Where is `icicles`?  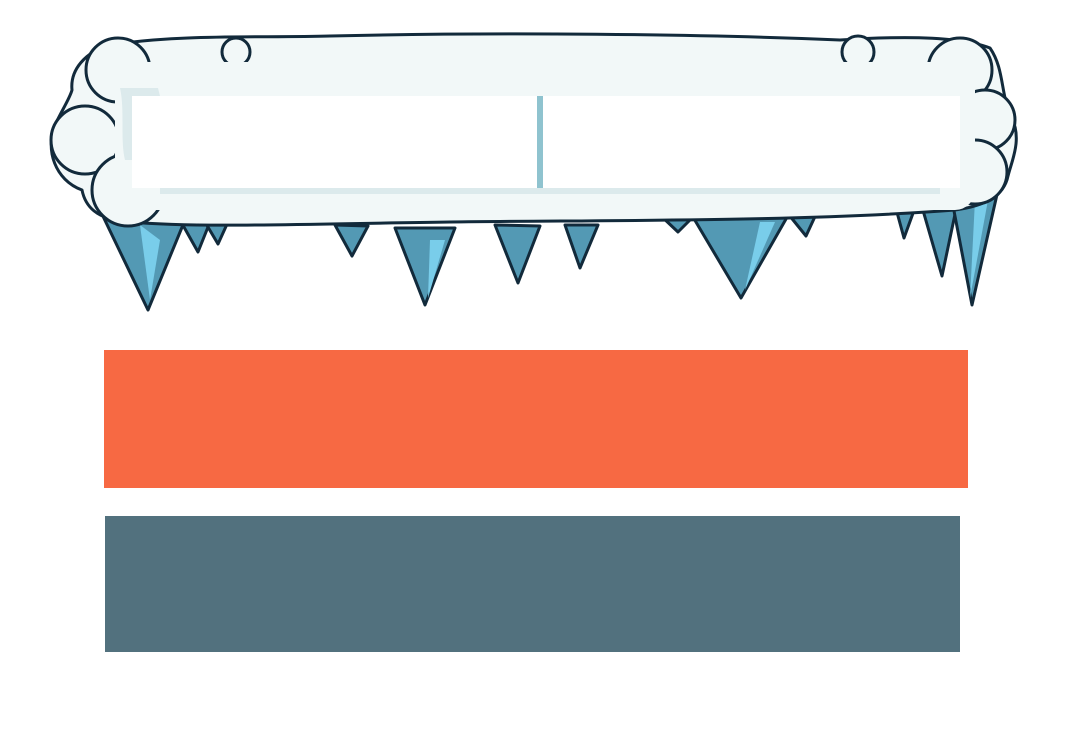 icicles is located at coordinates (549, 250).